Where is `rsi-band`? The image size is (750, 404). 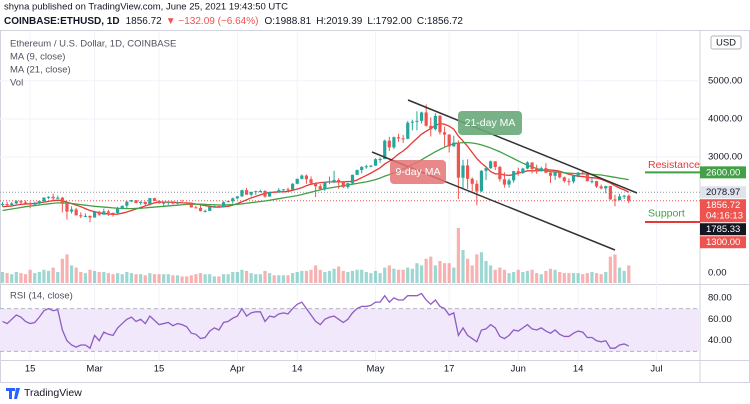
rsi-band is located at coordinates (350, 330).